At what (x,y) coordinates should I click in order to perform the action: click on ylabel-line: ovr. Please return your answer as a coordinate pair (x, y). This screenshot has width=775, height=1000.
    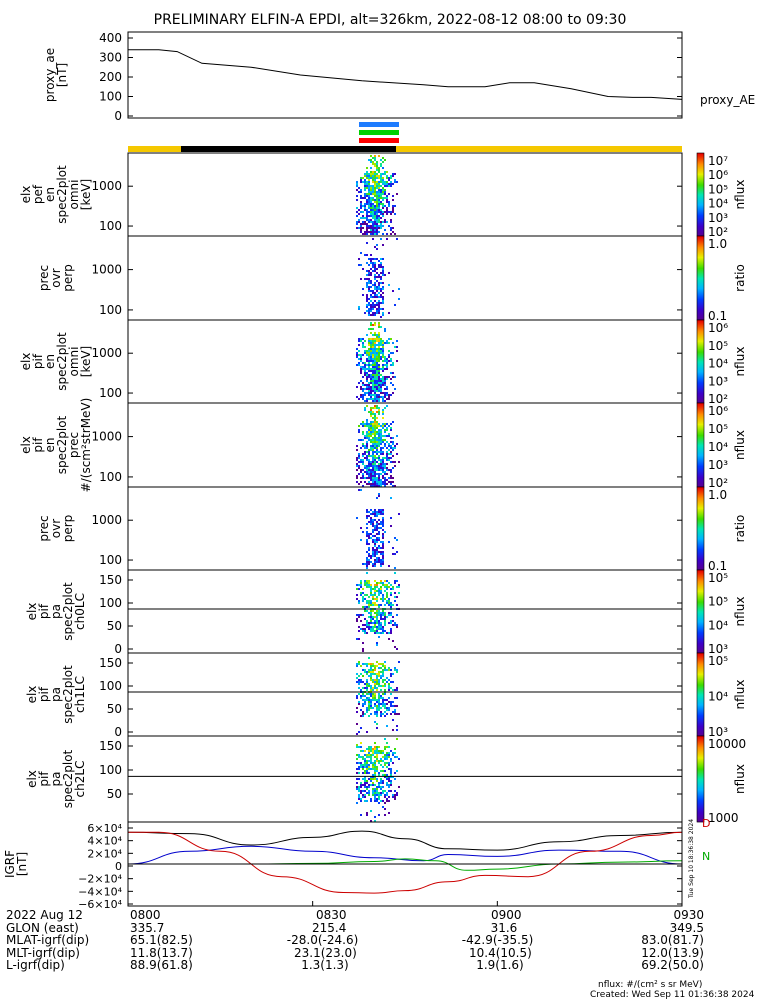
    Looking at the image, I should click on (56, 528).